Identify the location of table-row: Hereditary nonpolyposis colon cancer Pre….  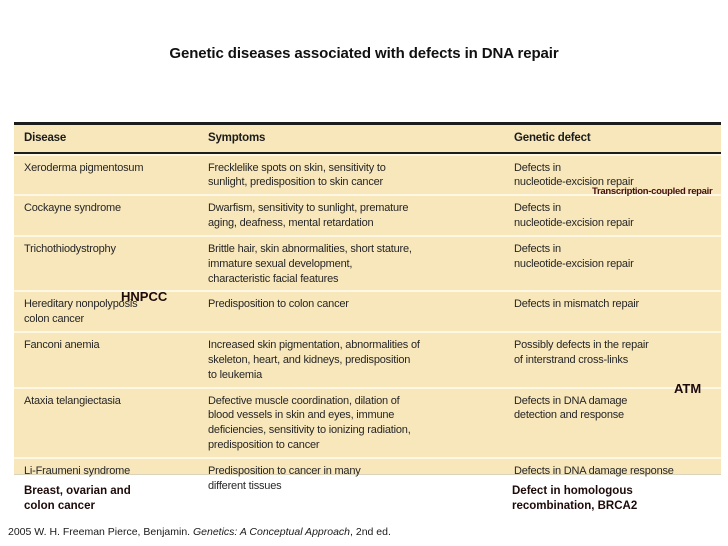
(367, 310).